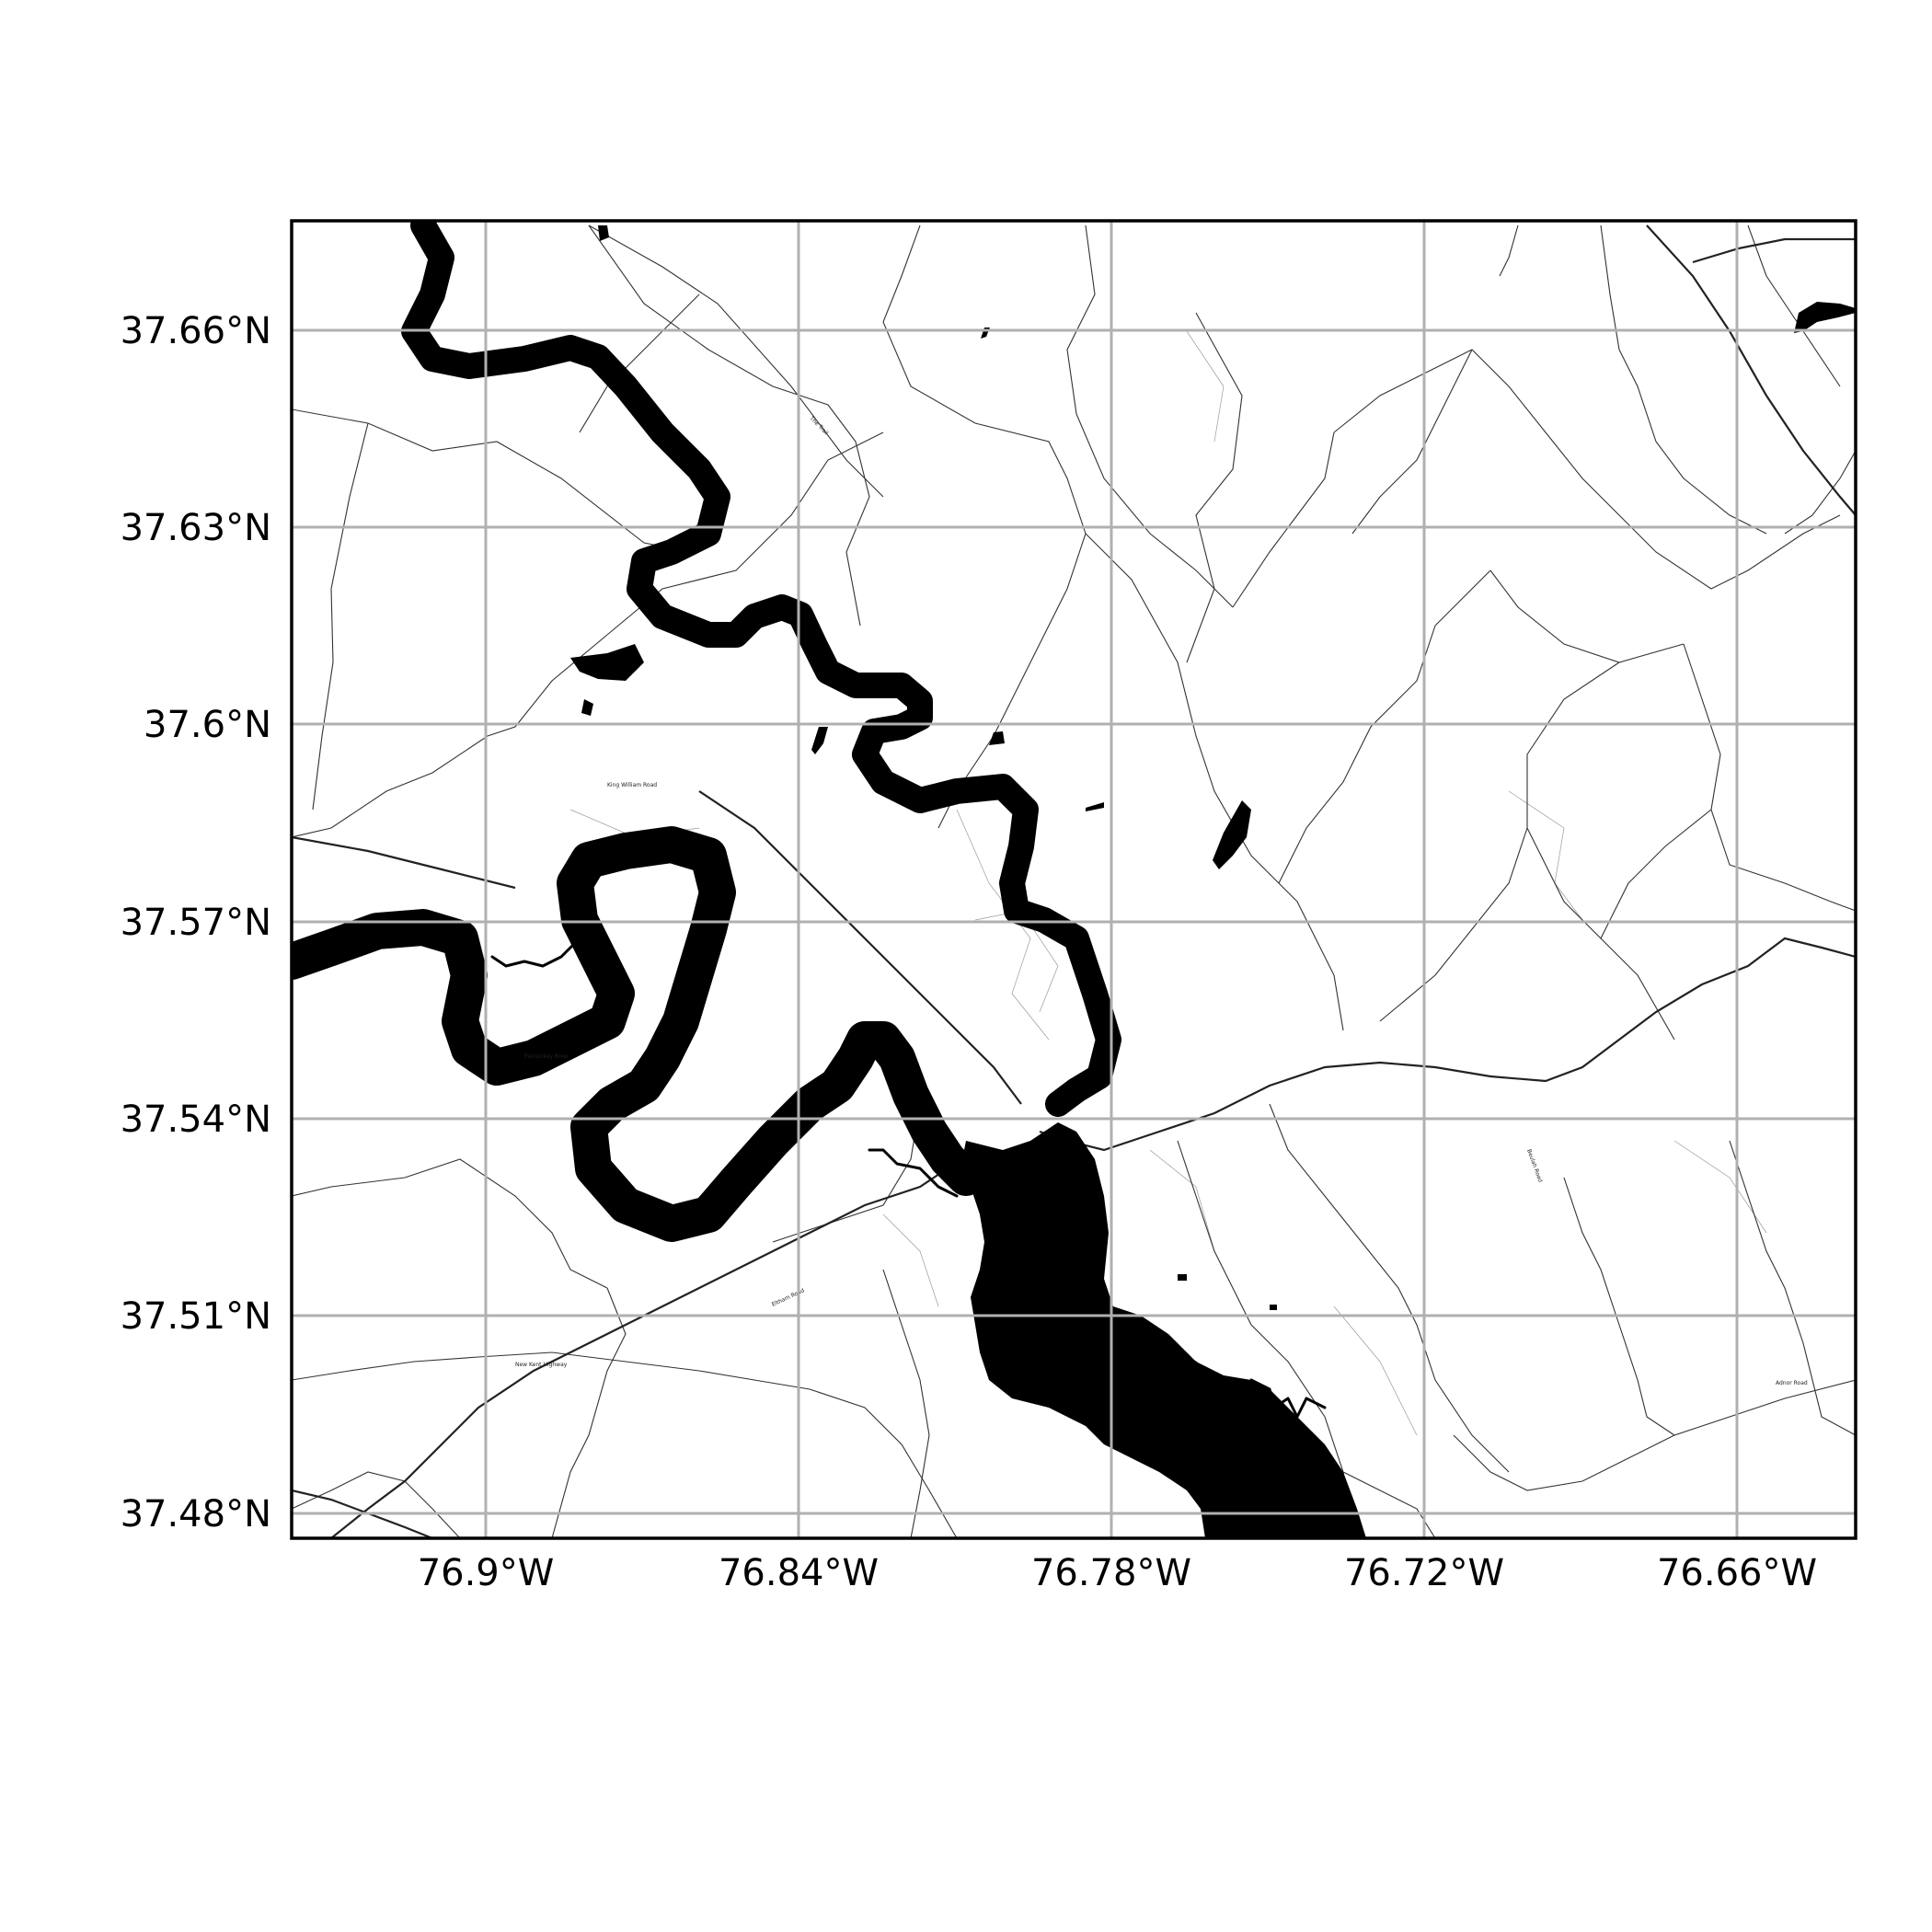 The height and width of the screenshot is (1932, 1932). What do you see at coordinates (799, 1573) in the screenshot?
I see `x-tick-label: 76.84°W` at bounding box center [799, 1573].